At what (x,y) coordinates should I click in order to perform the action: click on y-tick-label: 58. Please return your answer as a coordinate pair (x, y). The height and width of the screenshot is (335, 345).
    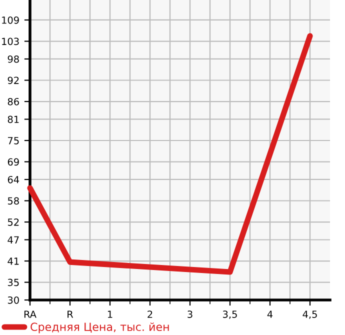
    Looking at the image, I should click on (13, 201).